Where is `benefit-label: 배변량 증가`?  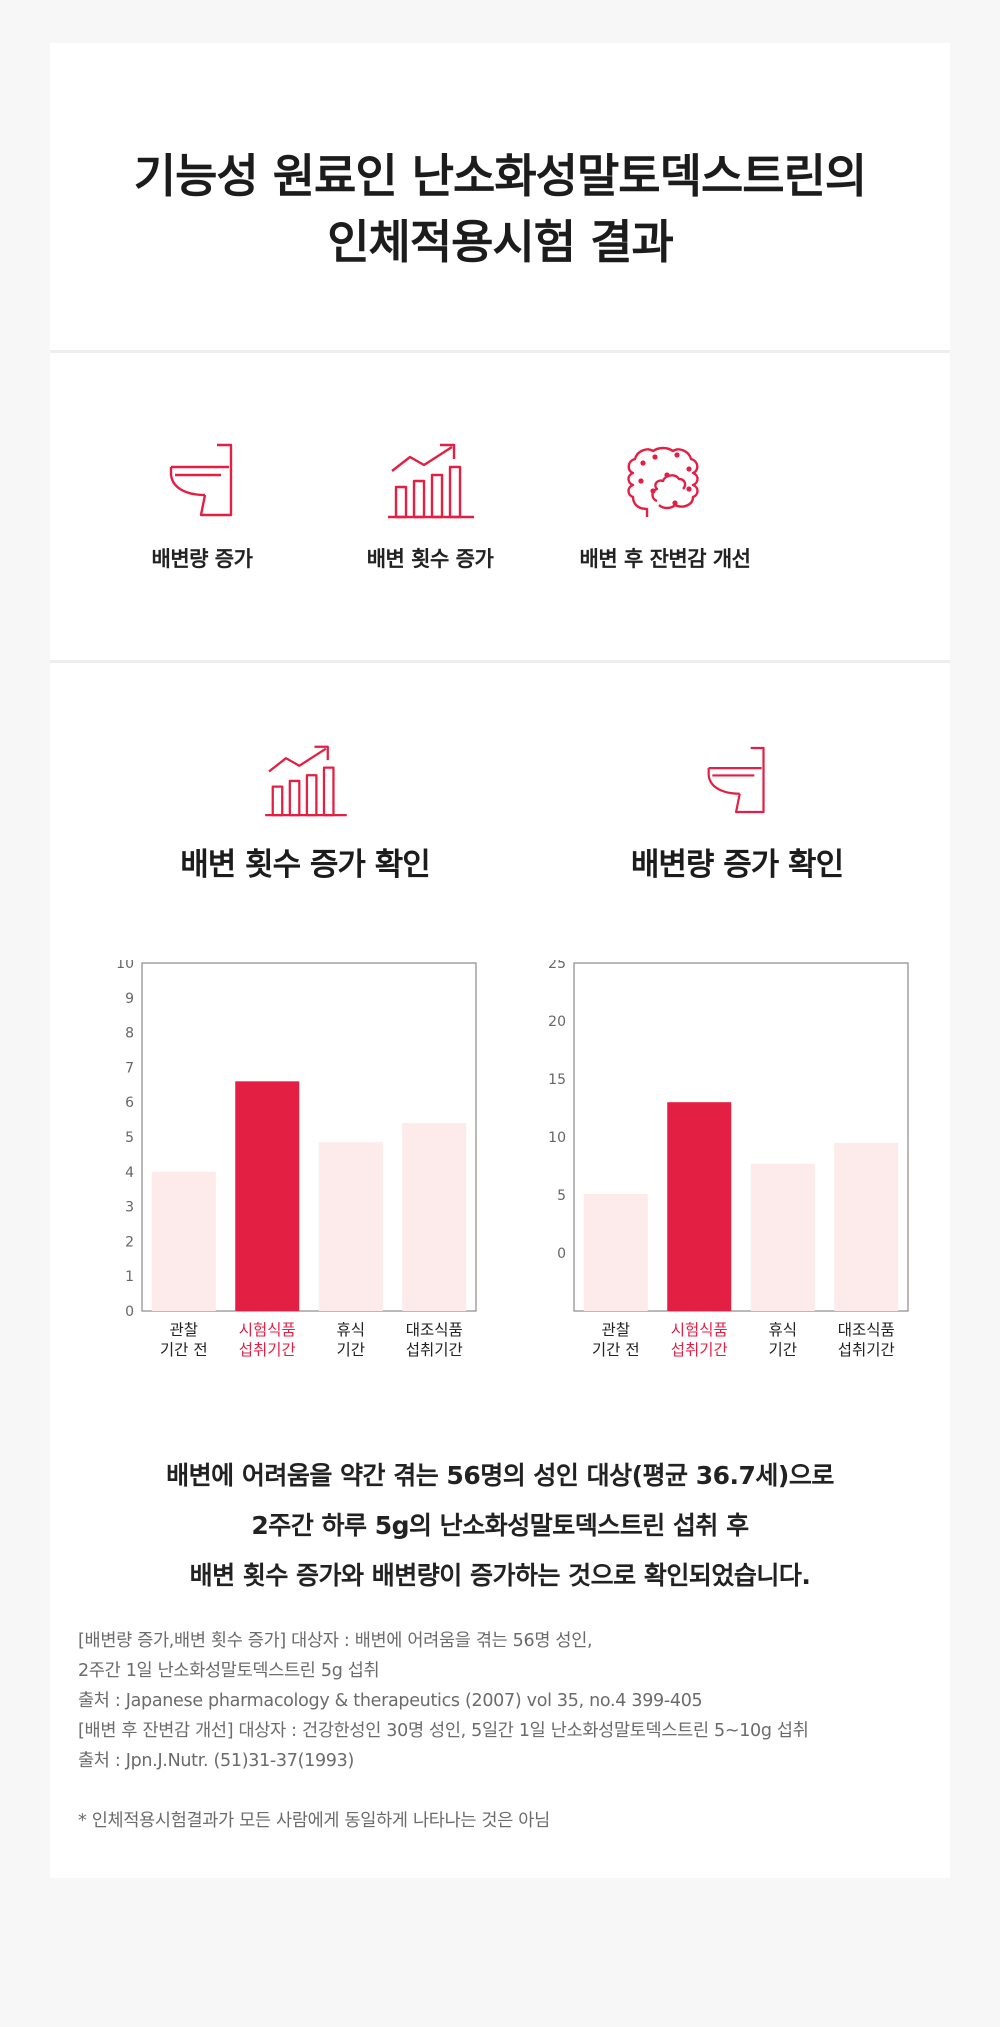
benefit-label: 배변량 증가 is located at coordinates (202, 559).